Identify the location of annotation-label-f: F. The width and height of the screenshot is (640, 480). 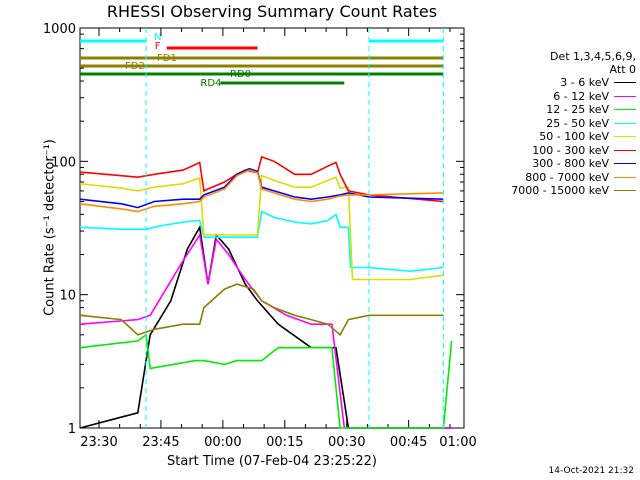
(158, 46).